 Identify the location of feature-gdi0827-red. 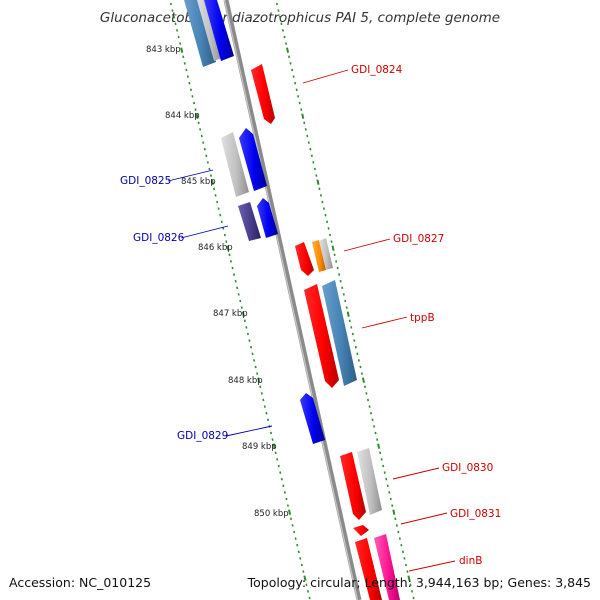
(304, 259).